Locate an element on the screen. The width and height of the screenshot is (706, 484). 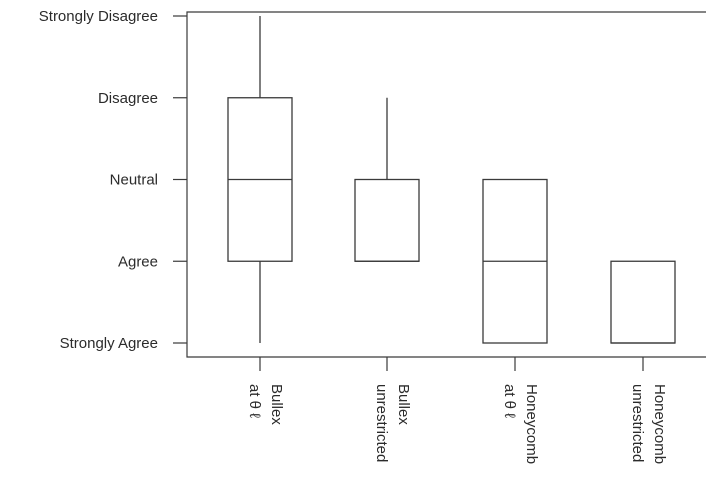
x-category-label: Honeycomb unrestricted is located at coordinates (648, 424).